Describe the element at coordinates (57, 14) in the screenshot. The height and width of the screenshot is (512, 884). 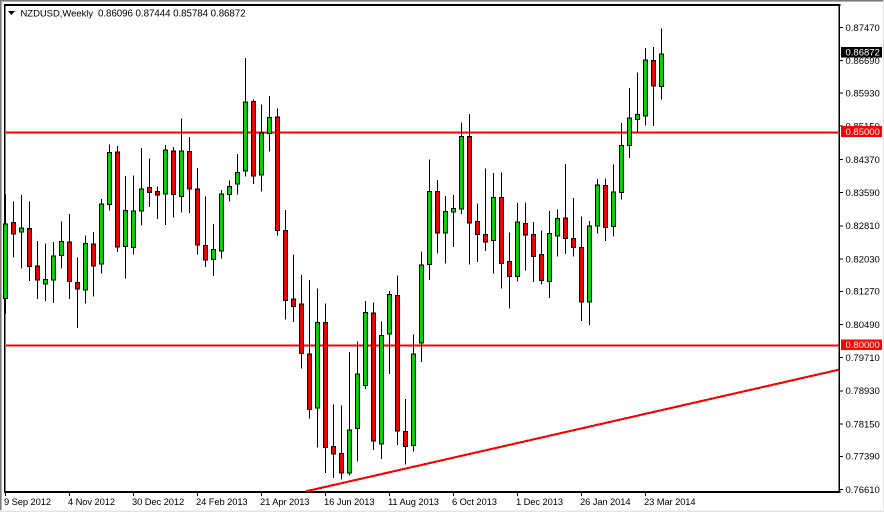
I see `svg-text: NZDUSD,Weekly` at that location.